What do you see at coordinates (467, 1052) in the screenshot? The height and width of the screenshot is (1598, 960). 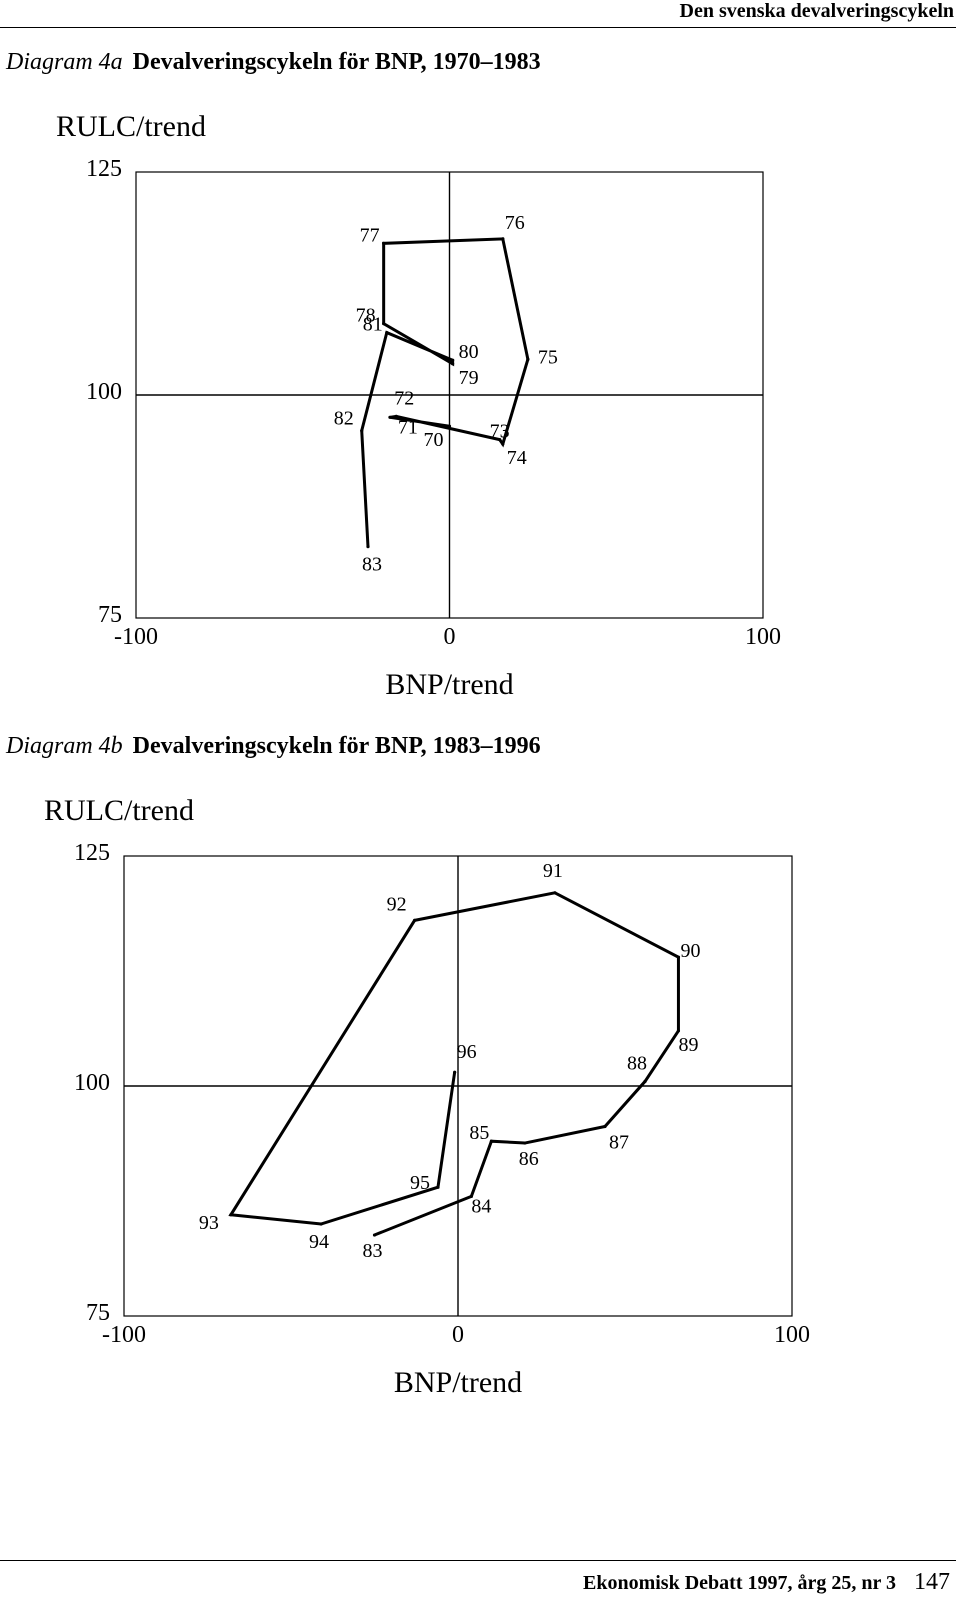 I see `point-label-96: 96` at bounding box center [467, 1052].